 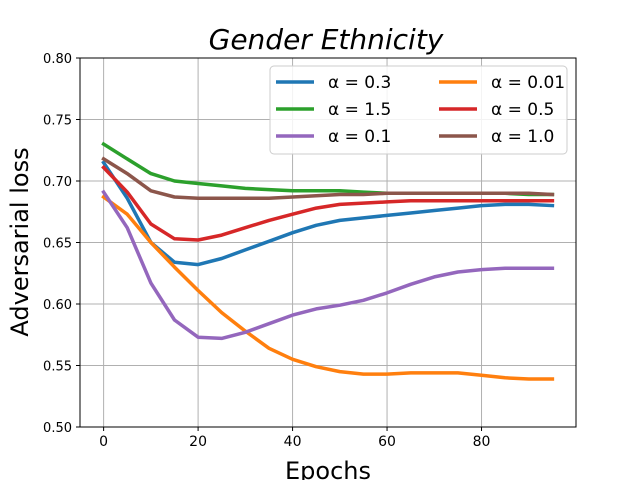 I want to click on x-axis-label: Epochs, so click(x=328, y=468).